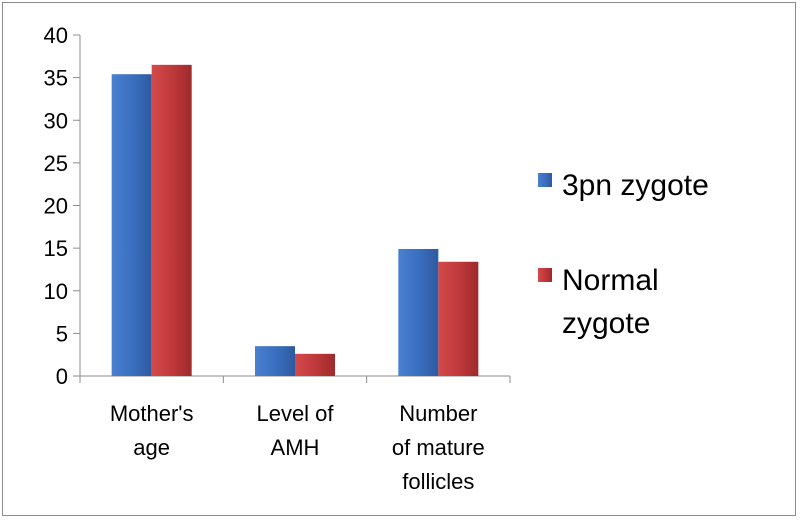 The width and height of the screenshot is (800, 520). I want to click on legend-label: 3pn zygote, so click(635, 185).